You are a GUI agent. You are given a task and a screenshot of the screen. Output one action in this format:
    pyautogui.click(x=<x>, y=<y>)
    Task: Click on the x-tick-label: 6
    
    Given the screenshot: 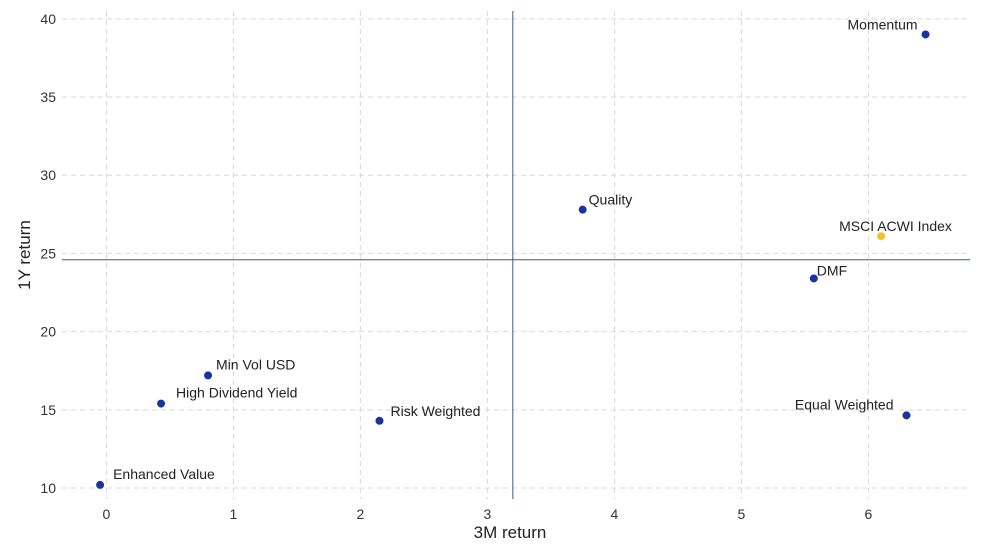 What is the action you would take?
    pyautogui.click(x=869, y=514)
    